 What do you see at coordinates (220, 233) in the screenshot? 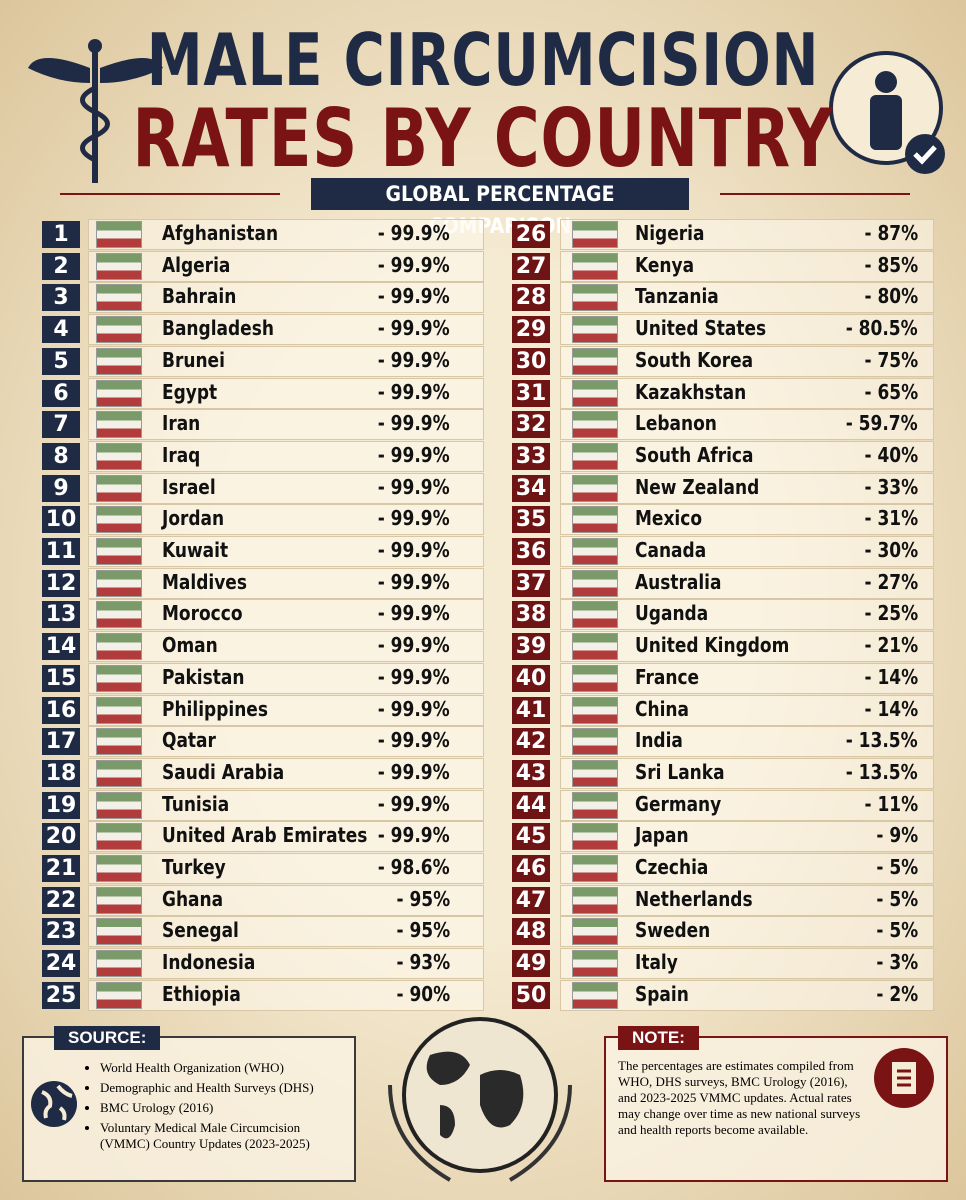
I see `country-name: Afghanistan` at bounding box center [220, 233].